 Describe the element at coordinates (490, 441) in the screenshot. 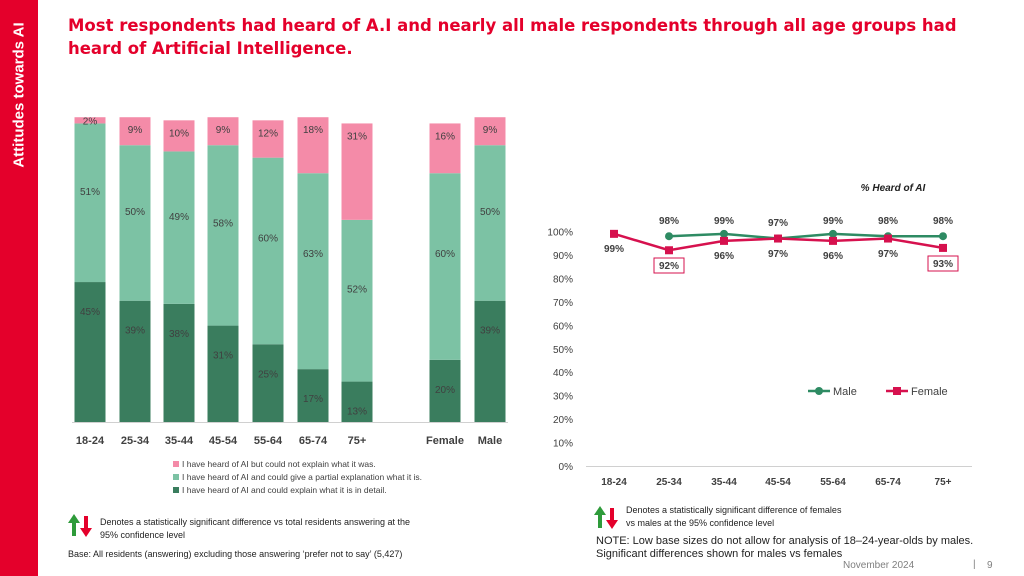

I see `bar-category-label: Male` at that location.